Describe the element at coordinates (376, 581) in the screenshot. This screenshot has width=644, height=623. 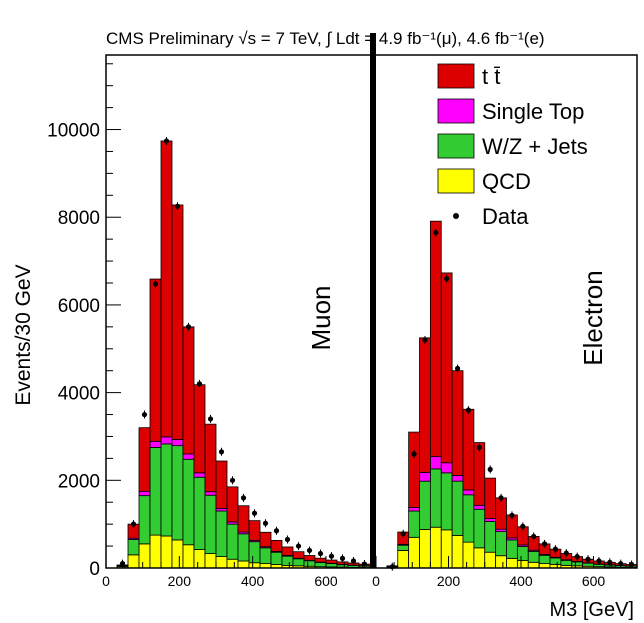
I see `x-tick-label: 0` at that location.